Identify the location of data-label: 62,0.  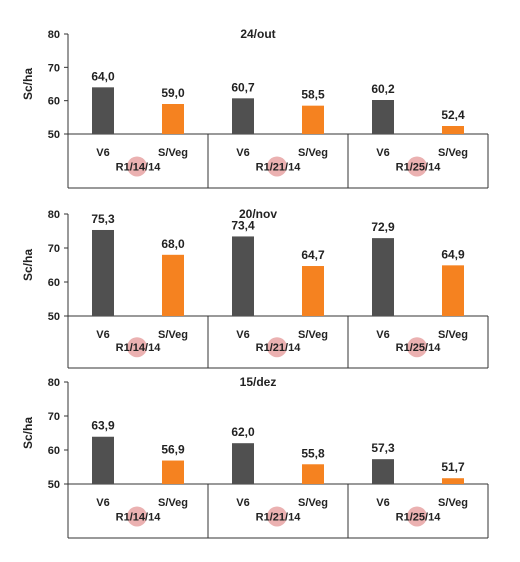
(243, 432).